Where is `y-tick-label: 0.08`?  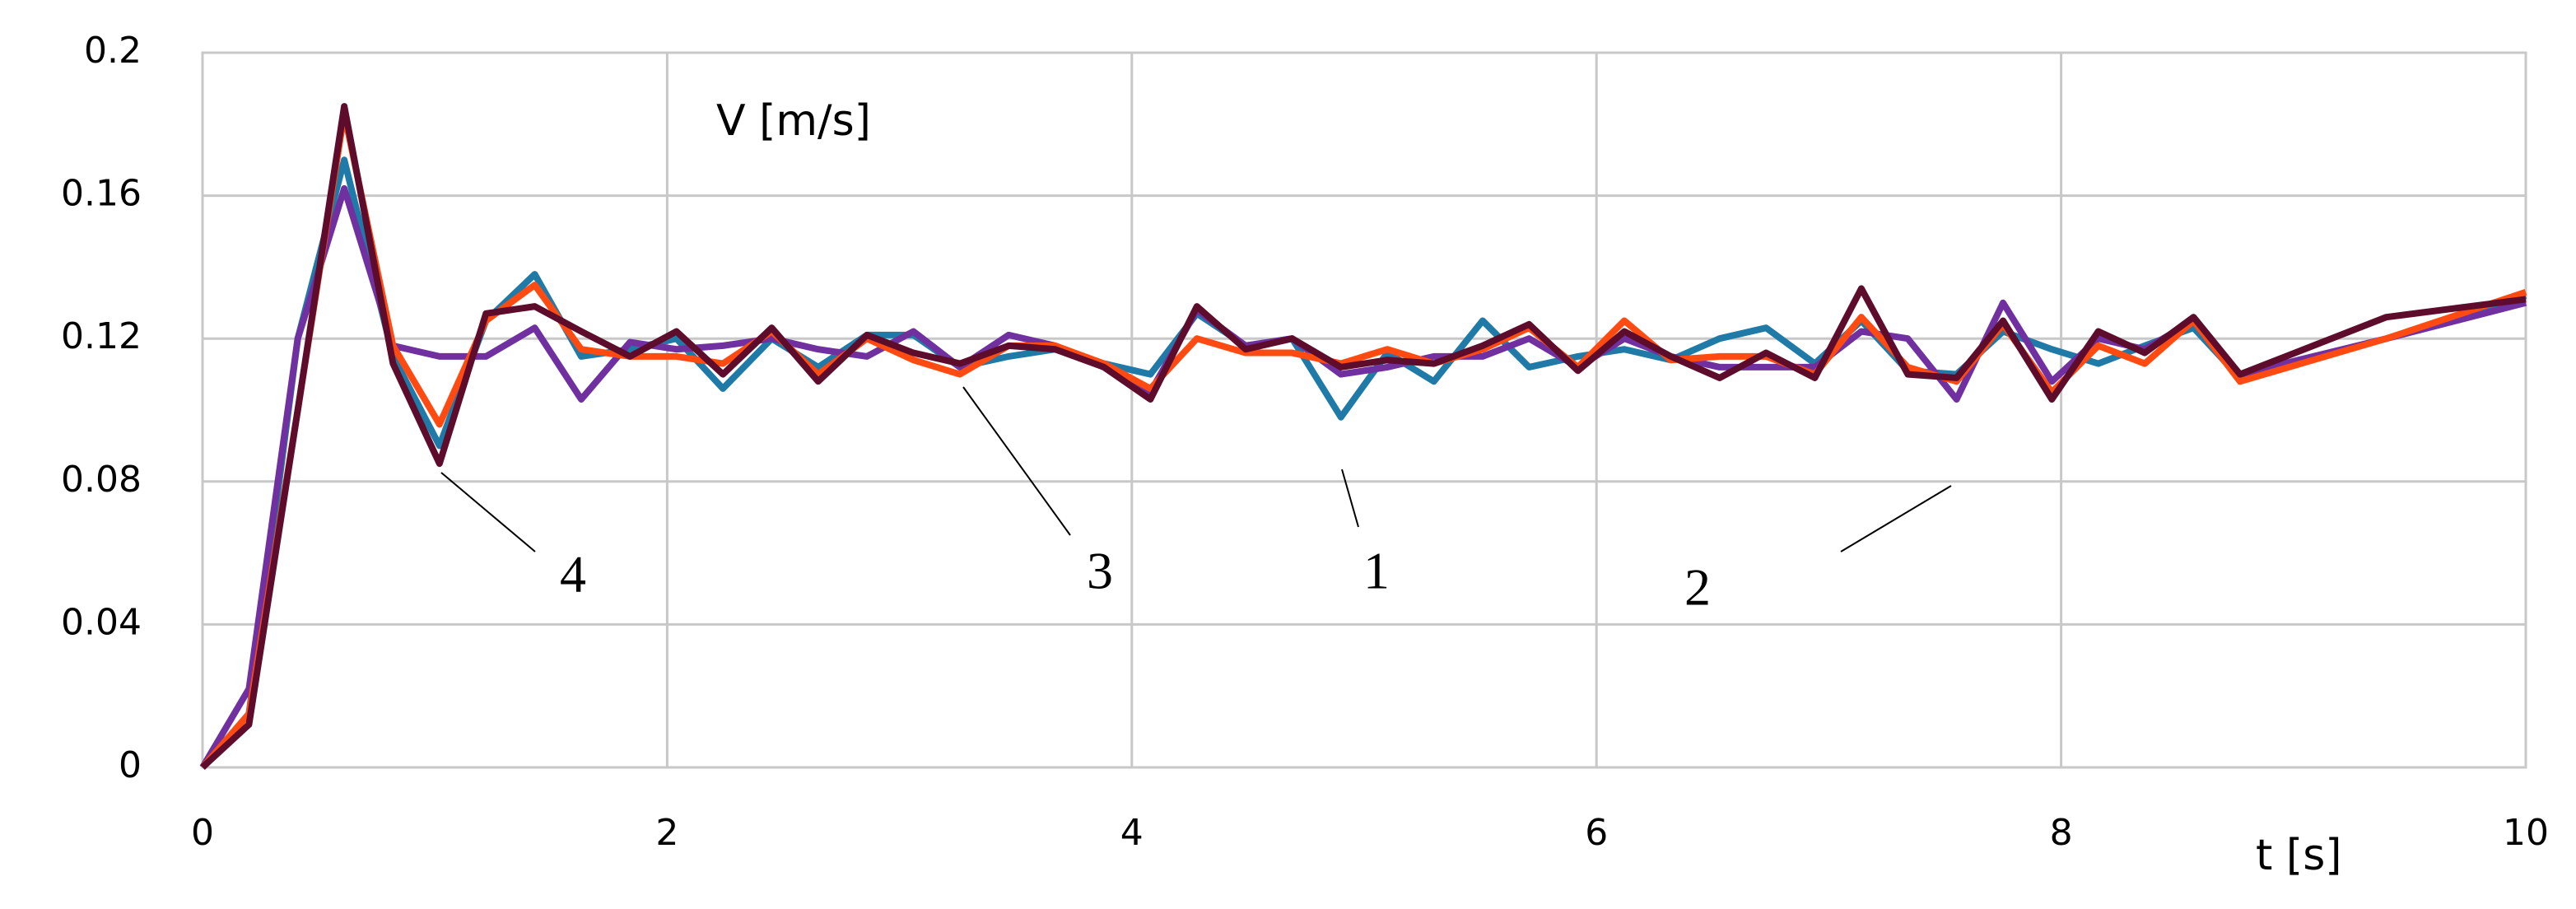
y-tick-label: 0.08 is located at coordinates (101, 480).